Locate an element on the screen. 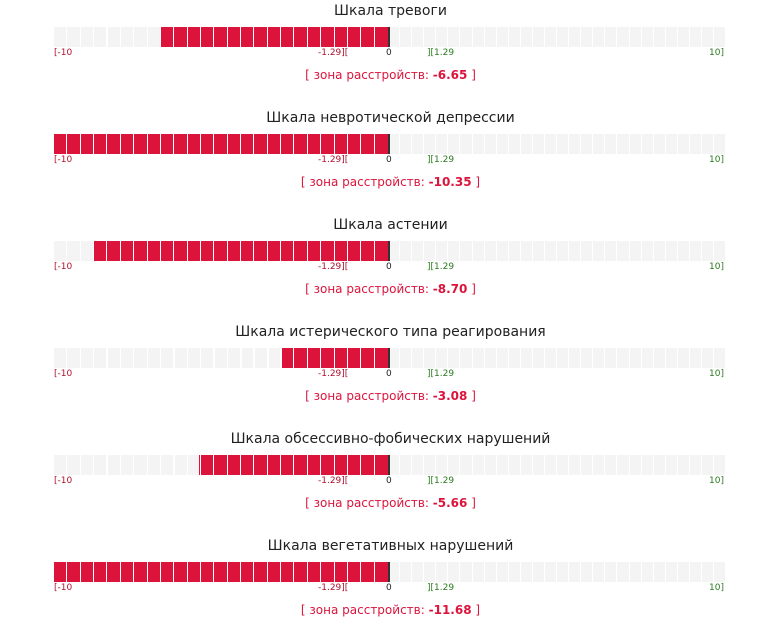 This screenshot has width=781, height=642. zone-label: [ зона расстройств: -11.68 ] is located at coordinates (390, 610).